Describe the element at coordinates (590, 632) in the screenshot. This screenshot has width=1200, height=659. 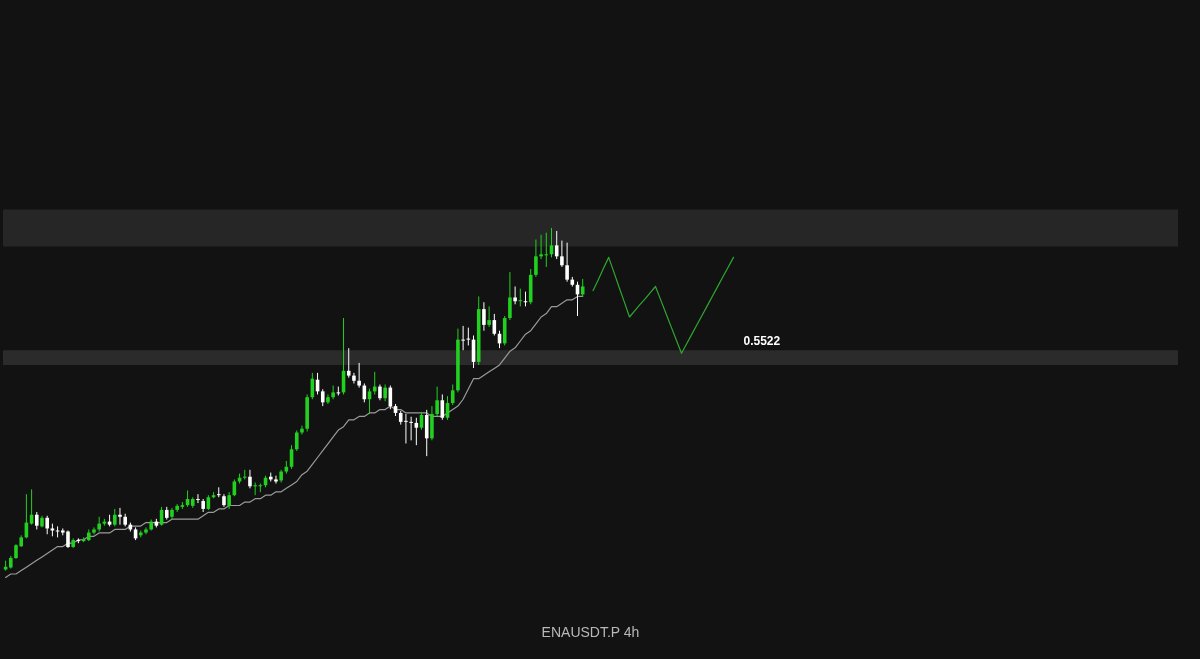
I see `chart-title: ENAUSDT.P 4h` at that location.